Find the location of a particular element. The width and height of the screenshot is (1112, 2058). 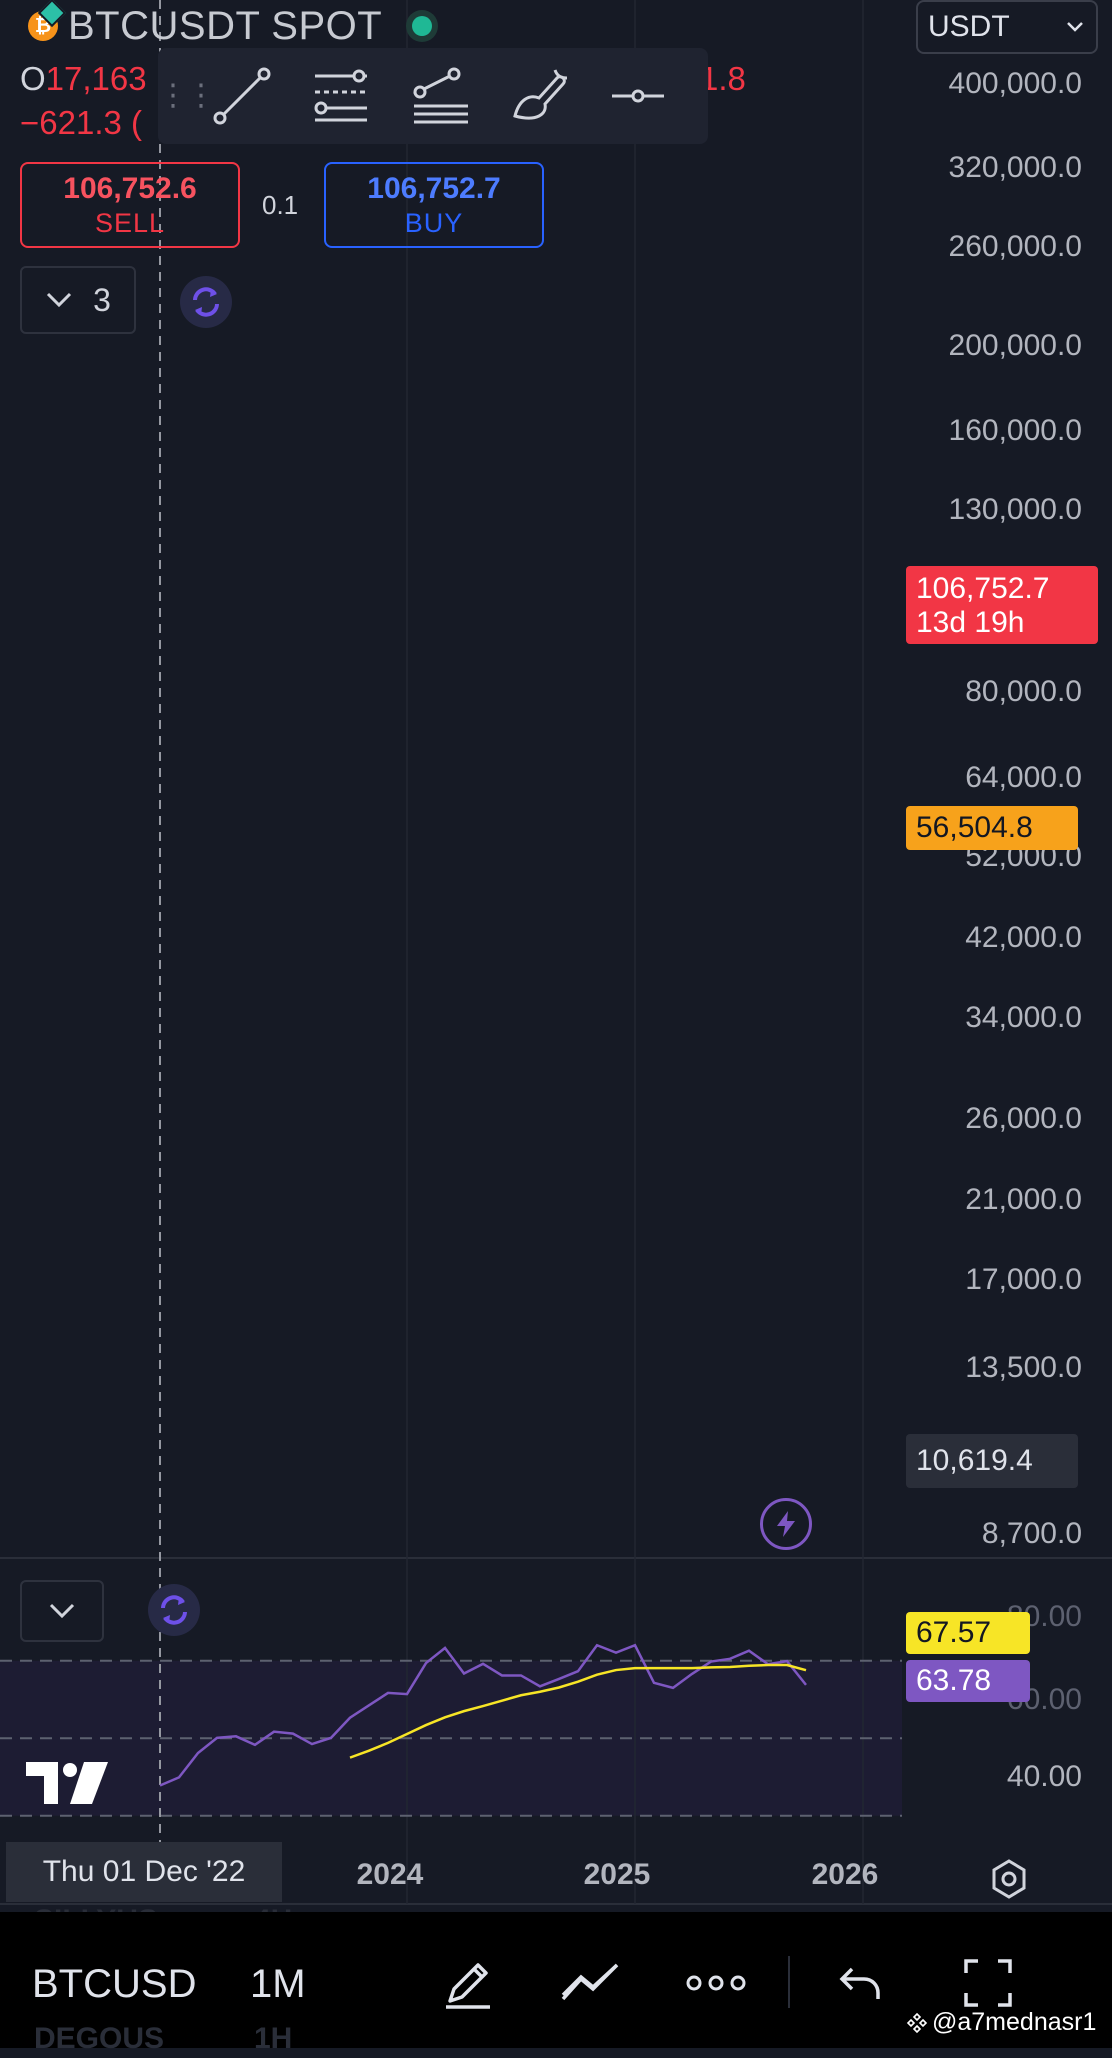

pen-icon is located at coordinates (468, 1983).